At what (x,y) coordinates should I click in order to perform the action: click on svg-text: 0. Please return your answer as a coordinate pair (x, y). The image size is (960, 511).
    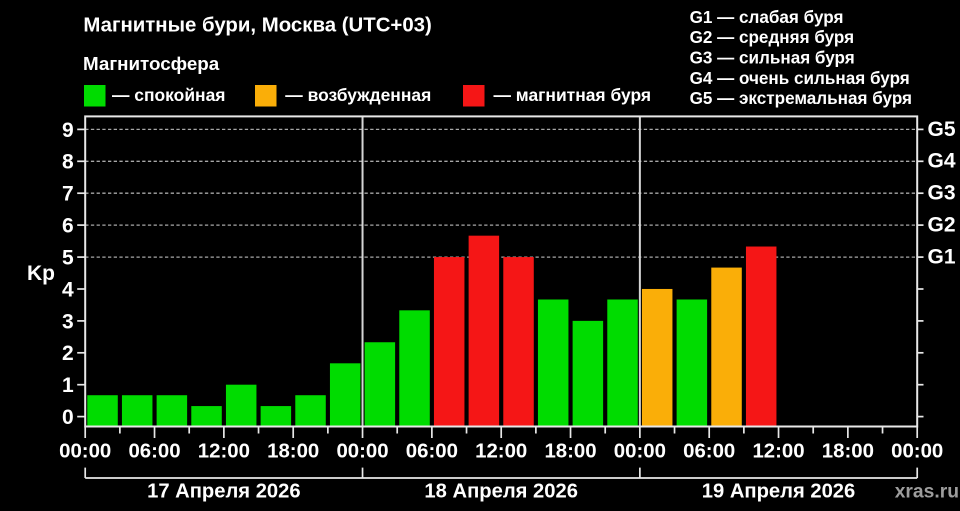
    Looking at the image, I should click on (68, 417).